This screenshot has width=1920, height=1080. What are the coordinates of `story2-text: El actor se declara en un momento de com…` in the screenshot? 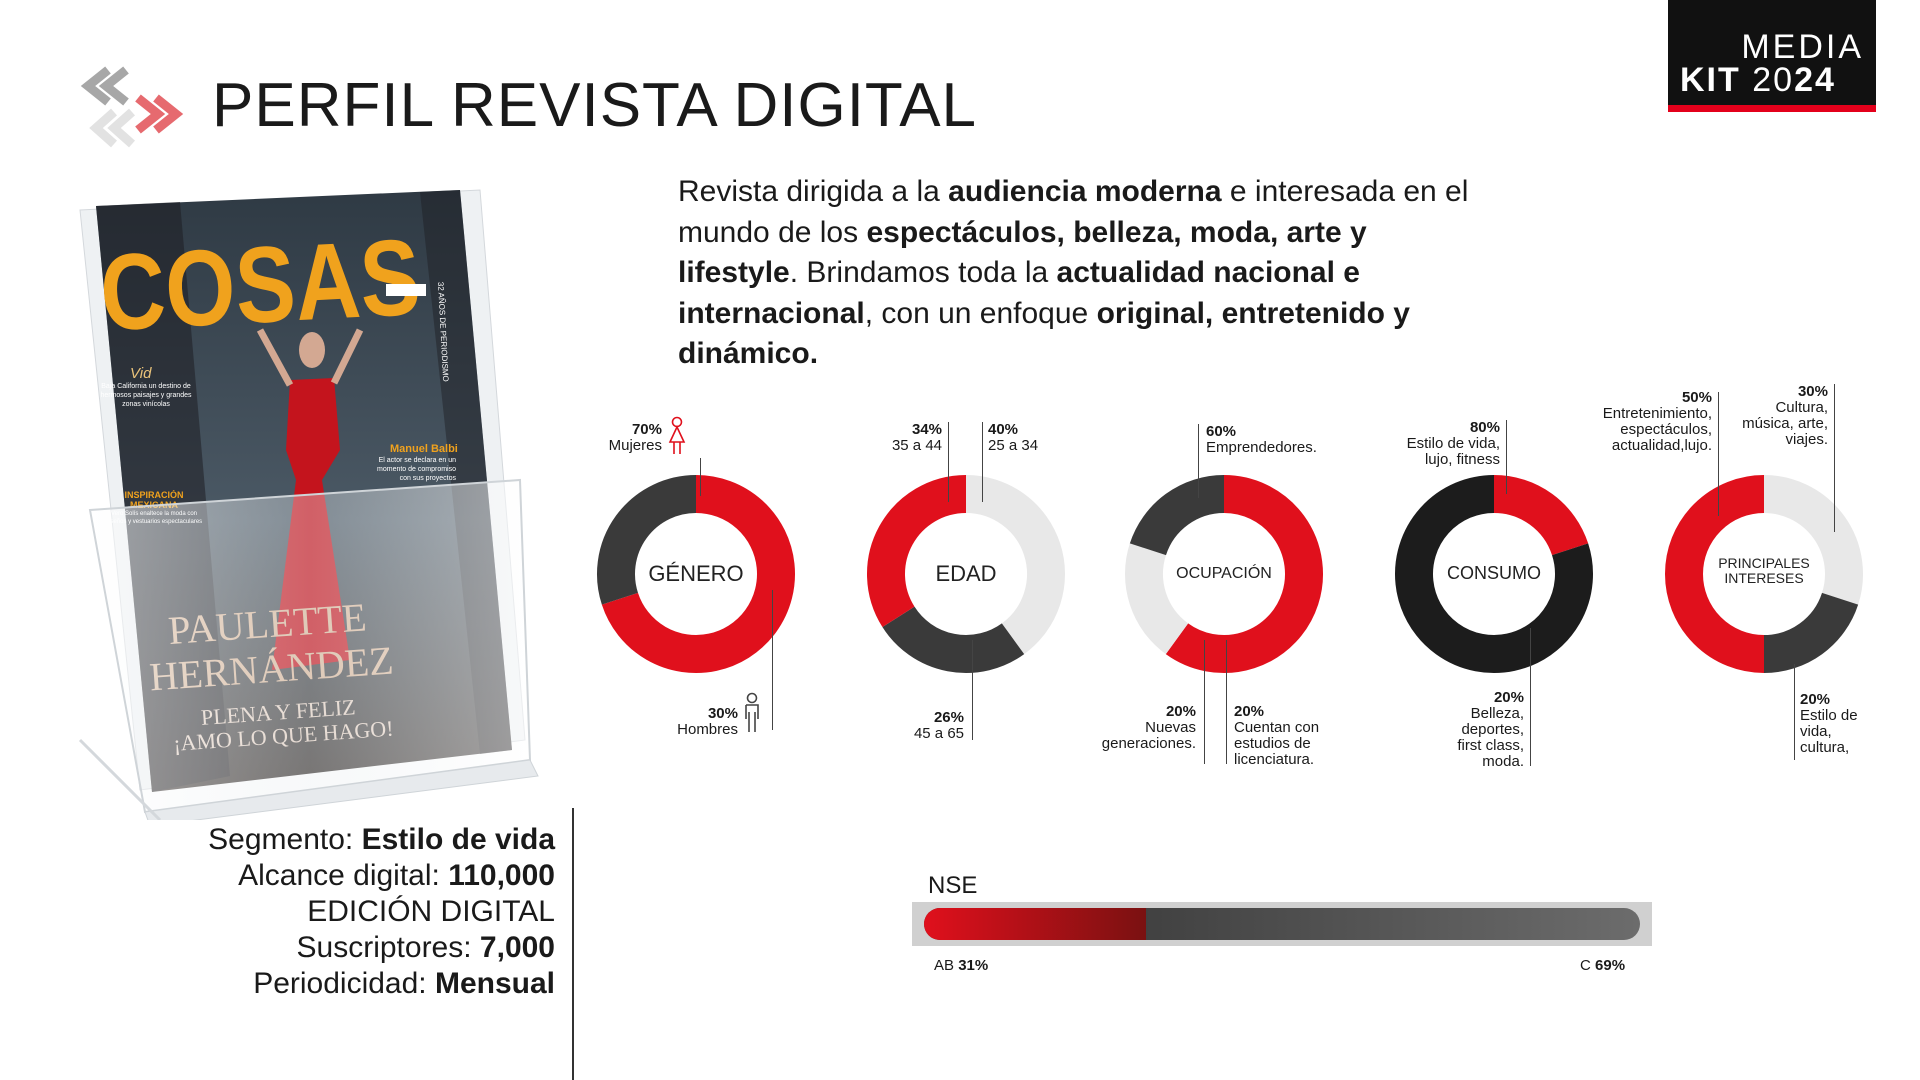 It's located at (416, 469).